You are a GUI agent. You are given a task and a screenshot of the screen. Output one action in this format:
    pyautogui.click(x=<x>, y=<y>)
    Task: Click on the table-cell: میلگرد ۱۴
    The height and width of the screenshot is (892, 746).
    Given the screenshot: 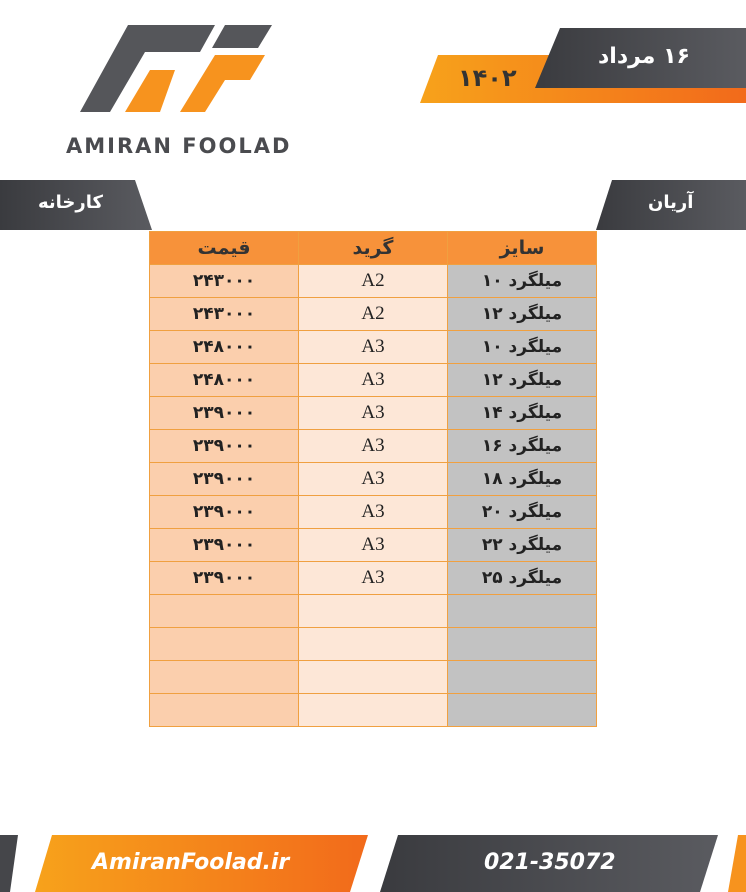 What is the action you would take?
    pyautogui.click(x=522, y=413)
    